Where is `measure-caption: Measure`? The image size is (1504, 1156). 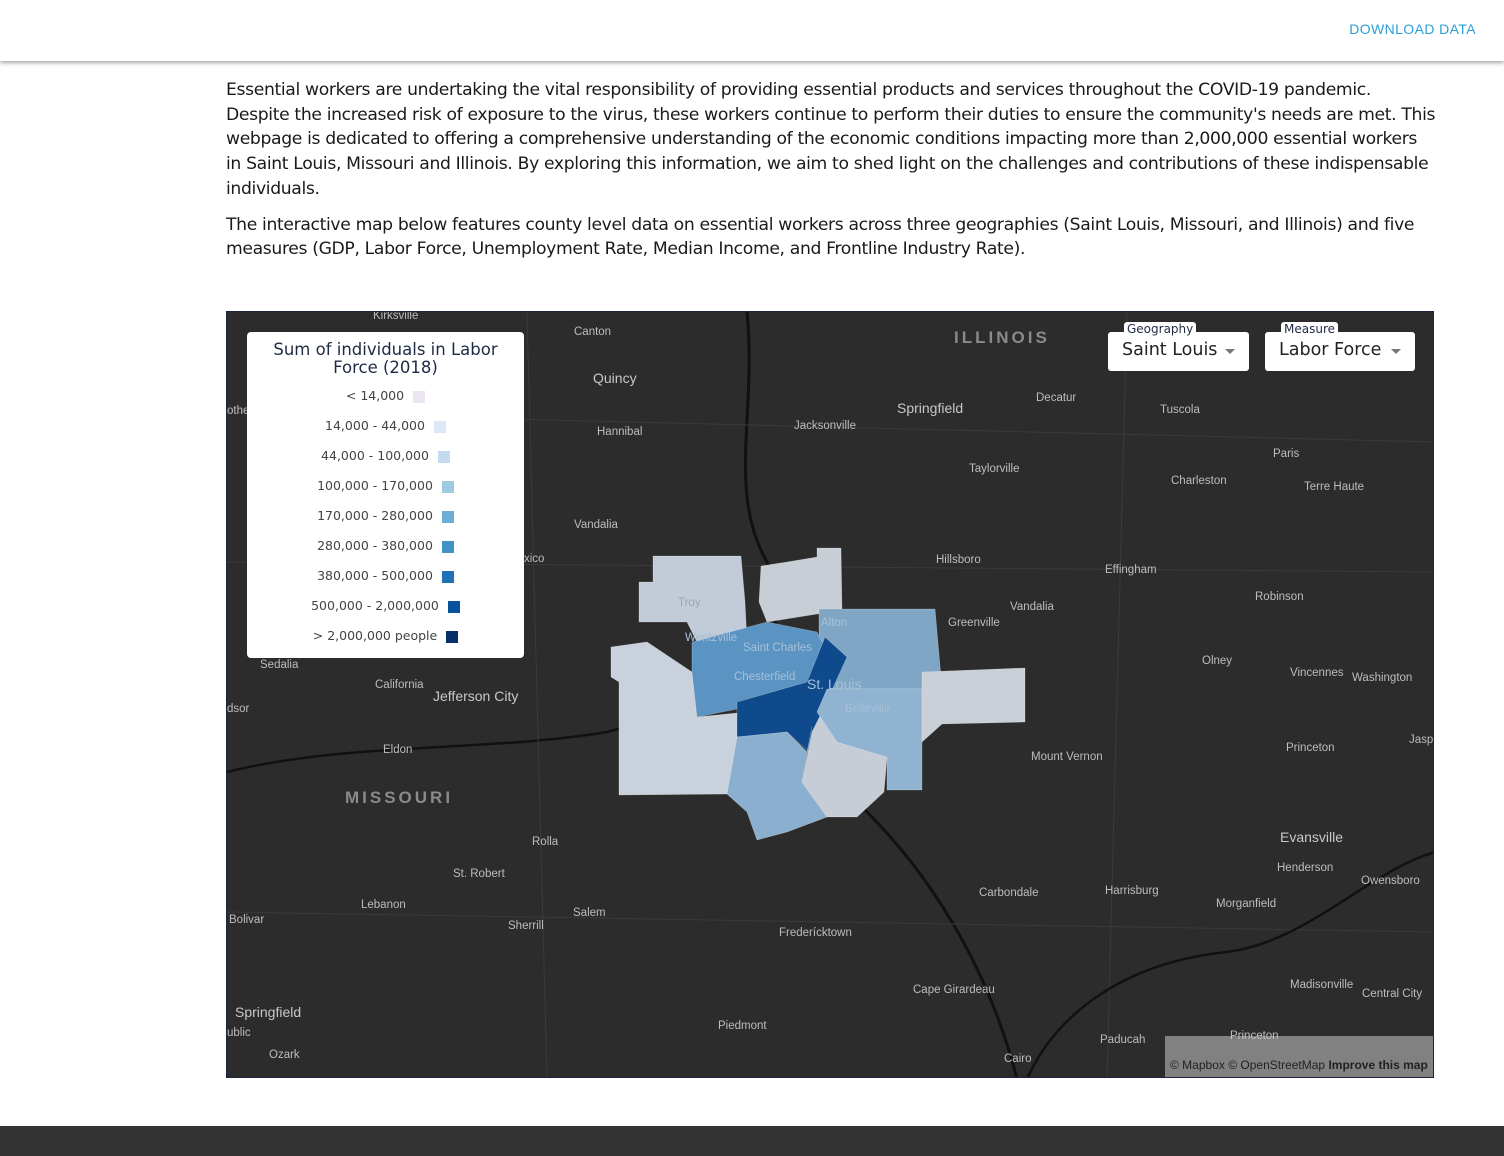 measure-caption: Measure is located at coordinates (1309, 329).